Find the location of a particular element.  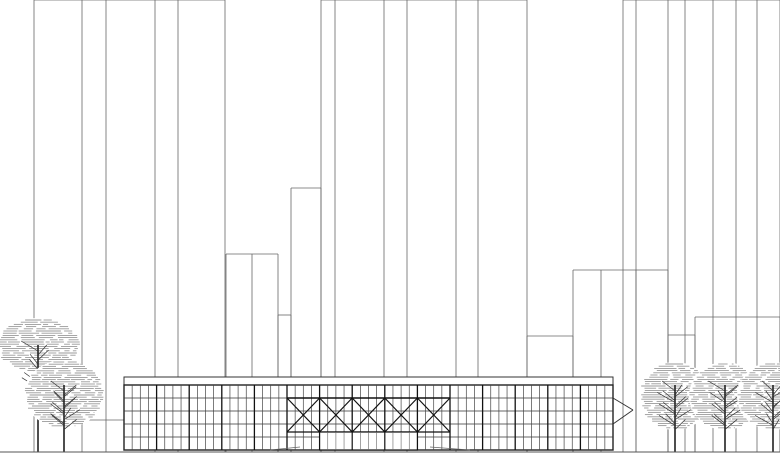

canopy-mask is located at coordinates (40, 345).